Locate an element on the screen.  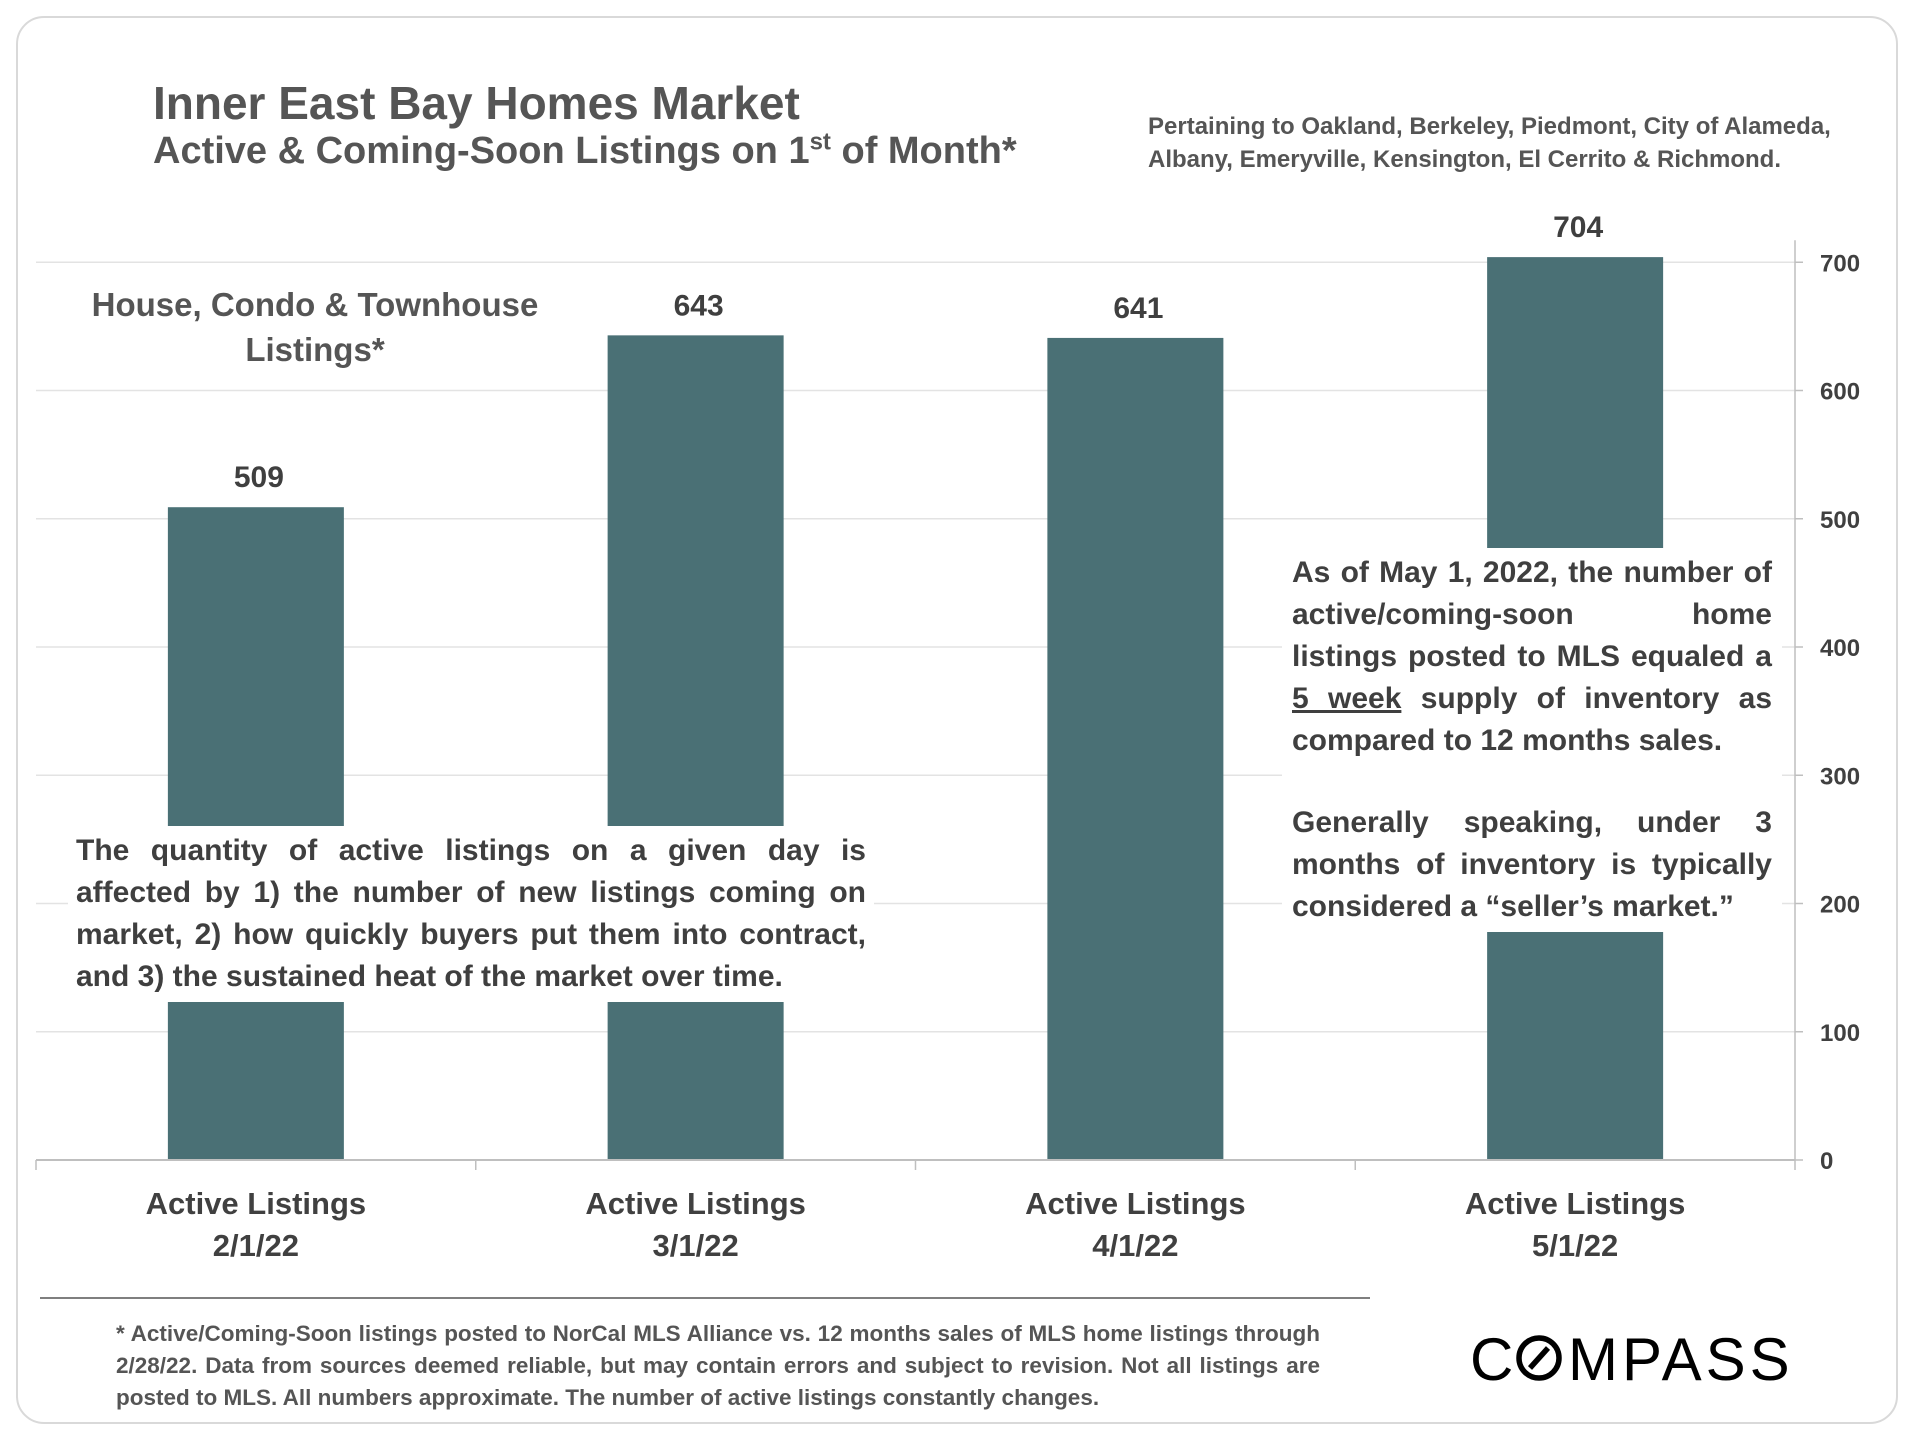
logo-o-icon is located at coordinates (1539, 1358).